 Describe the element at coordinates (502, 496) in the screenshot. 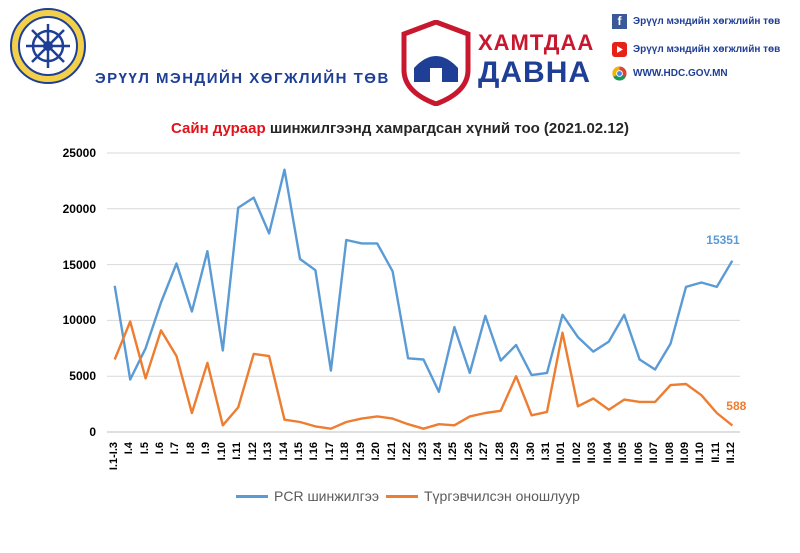

I see `legend-label-rapid: Түргэвчилсэн оношлуур` at that location.